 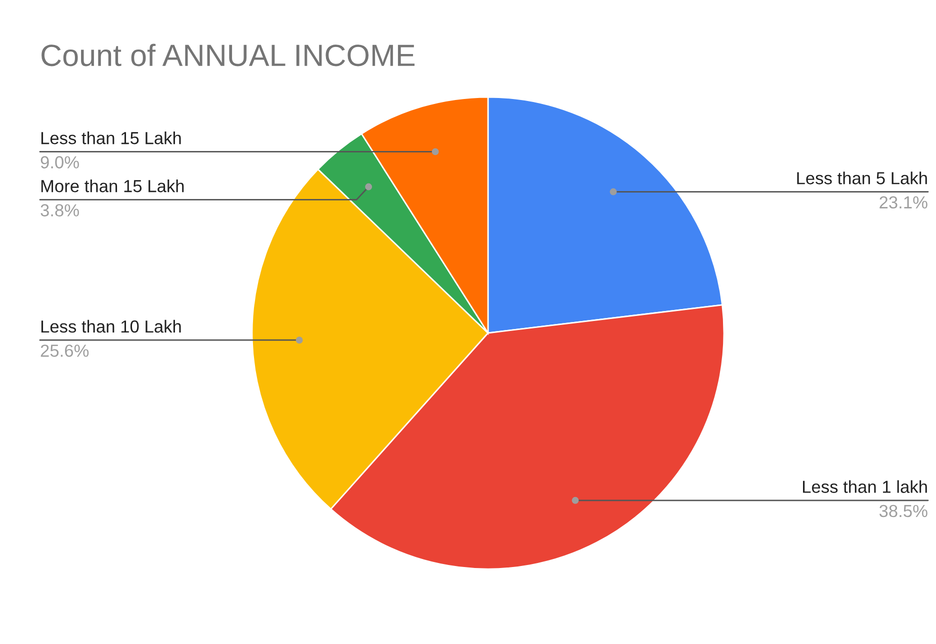 I want to click on chart-title: Count of ANNUAL INCOME, so click(x=228, y=55).